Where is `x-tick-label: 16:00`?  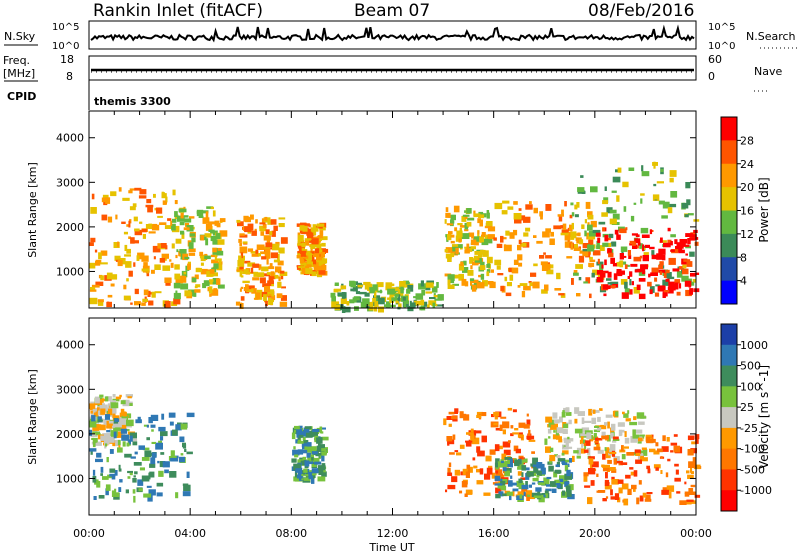 x-tick-label: 16:00 is located at coordinates (494, 533).